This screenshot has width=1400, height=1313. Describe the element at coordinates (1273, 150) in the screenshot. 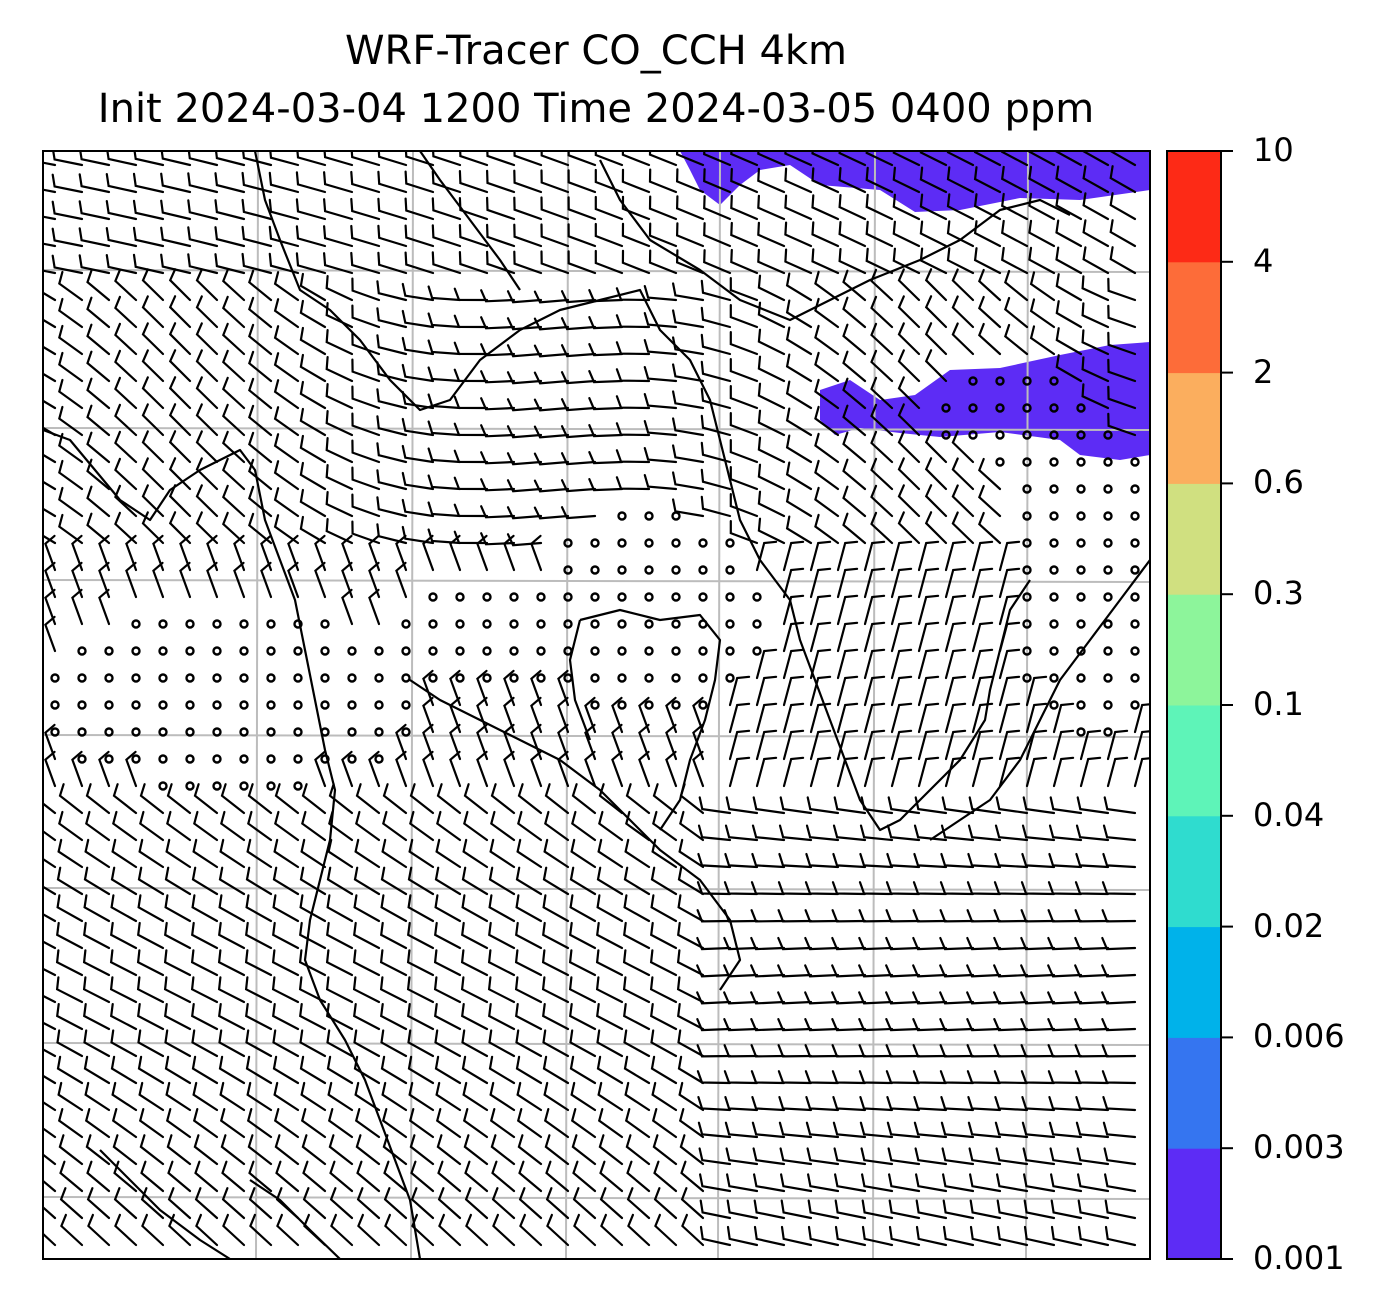

I see `colorbar-tick-label: 10` at that location.